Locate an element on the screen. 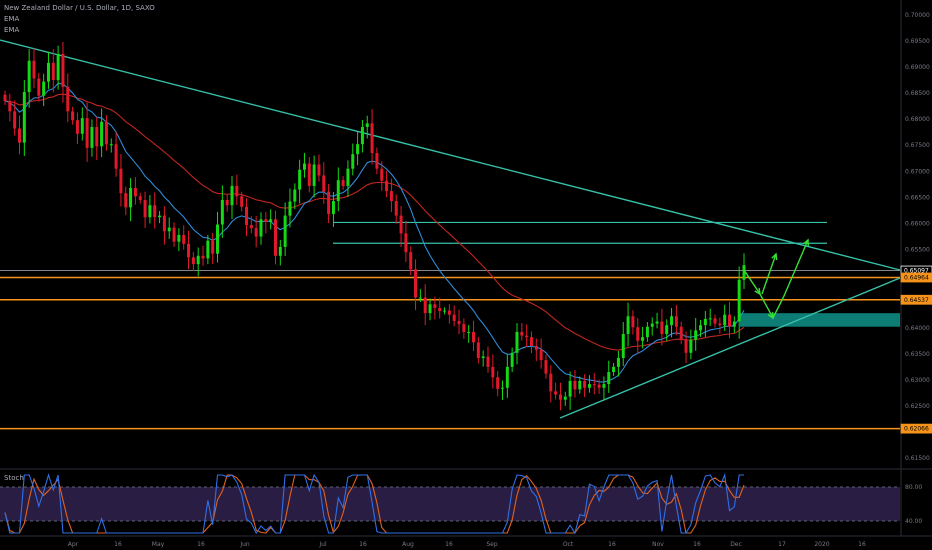 This screenshot has width=932, height=550. price-tag: 0.64537 is located at coordinates (916, 299).